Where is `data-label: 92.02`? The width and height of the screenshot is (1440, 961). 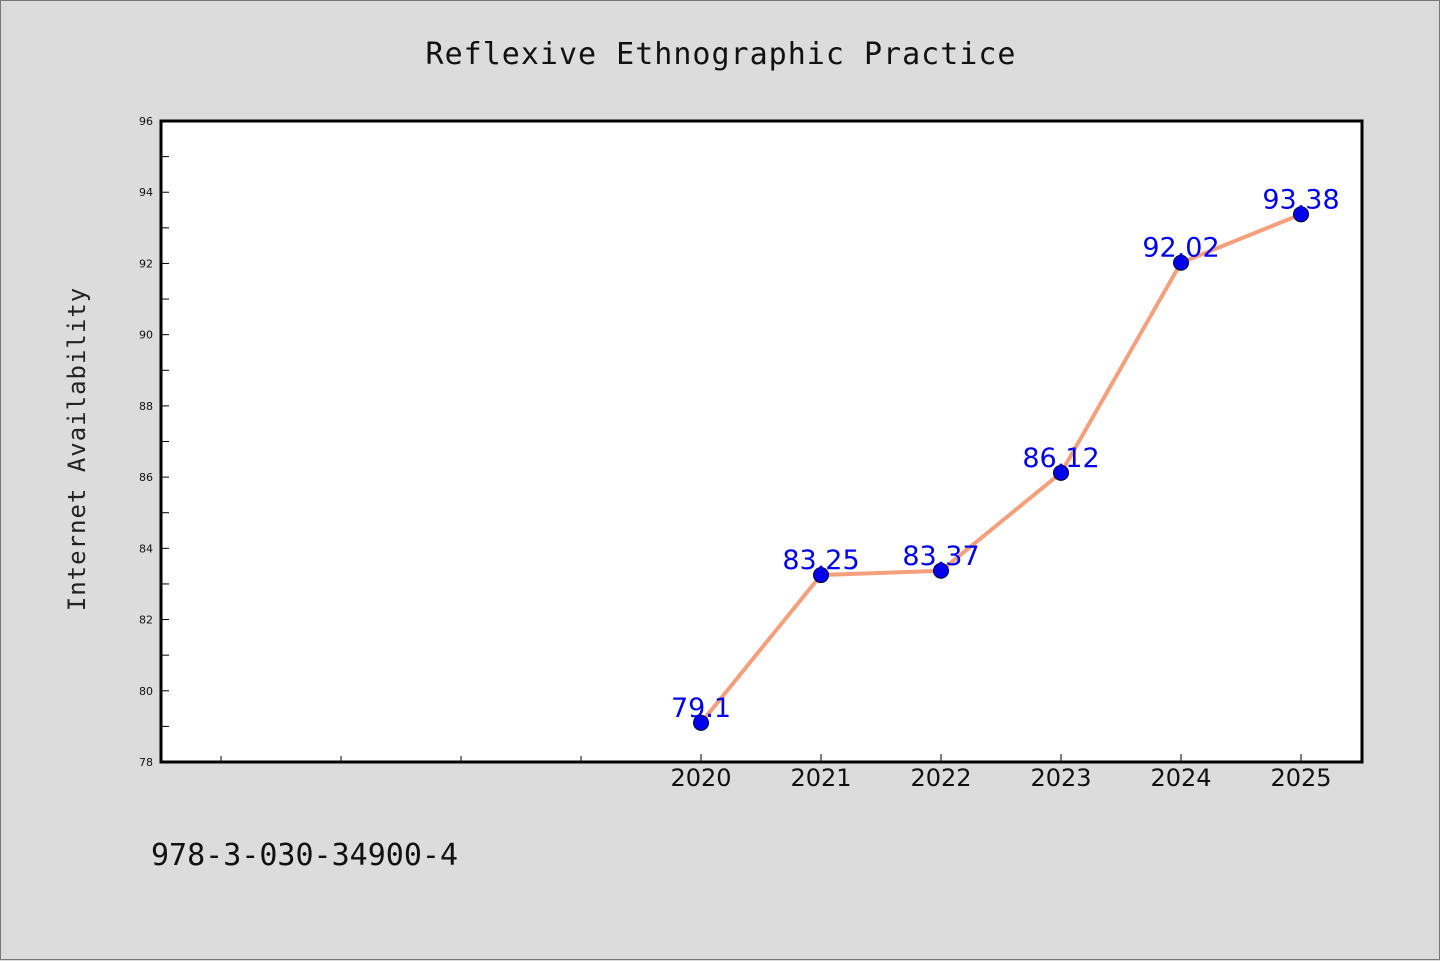
data-label: 92.02 is located at coordinates (1180, 248).